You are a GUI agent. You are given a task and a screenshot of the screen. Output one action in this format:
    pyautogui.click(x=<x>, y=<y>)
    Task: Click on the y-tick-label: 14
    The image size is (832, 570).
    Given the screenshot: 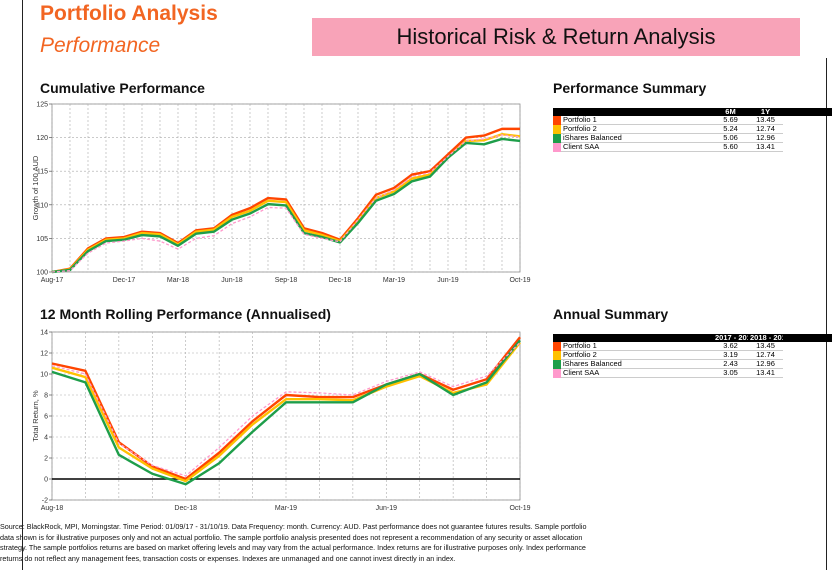 What is the action you would take?
    pyautogui.click(x=44, y=333)
    